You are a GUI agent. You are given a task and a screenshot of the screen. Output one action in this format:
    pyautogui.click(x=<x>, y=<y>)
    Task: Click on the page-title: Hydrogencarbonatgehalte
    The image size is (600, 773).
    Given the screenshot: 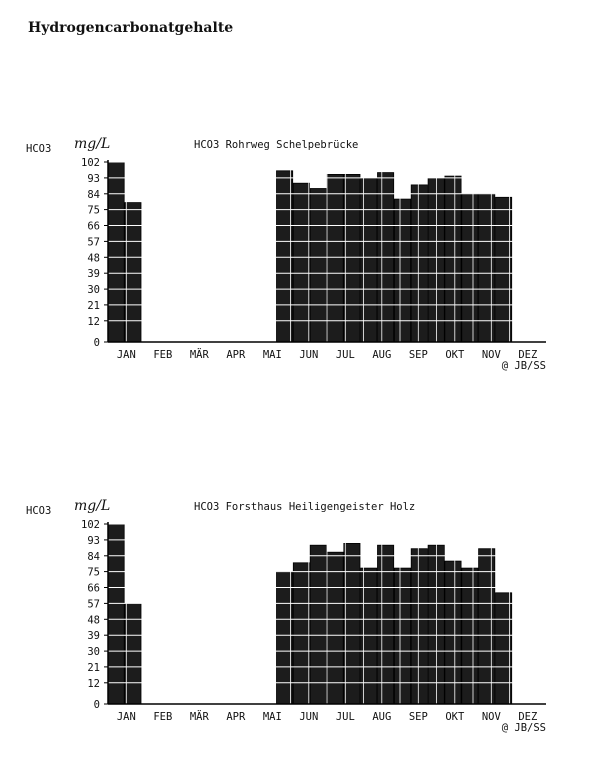 What is the action you would take?
    pyautogui.click(x=131, y=28)
    